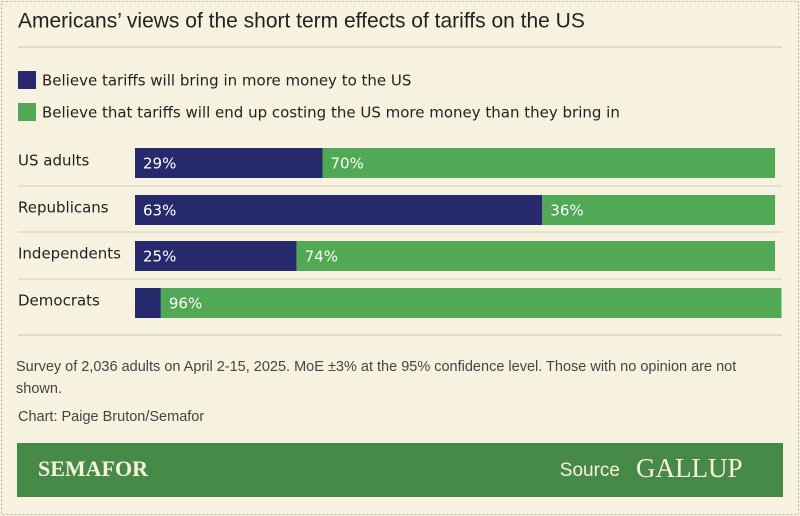 This screenshot has width=800, height=516. What do you see at coordinates (689, 468) in the screenshot?
I see `source: GALLUP` at bounding box center [689, 468].